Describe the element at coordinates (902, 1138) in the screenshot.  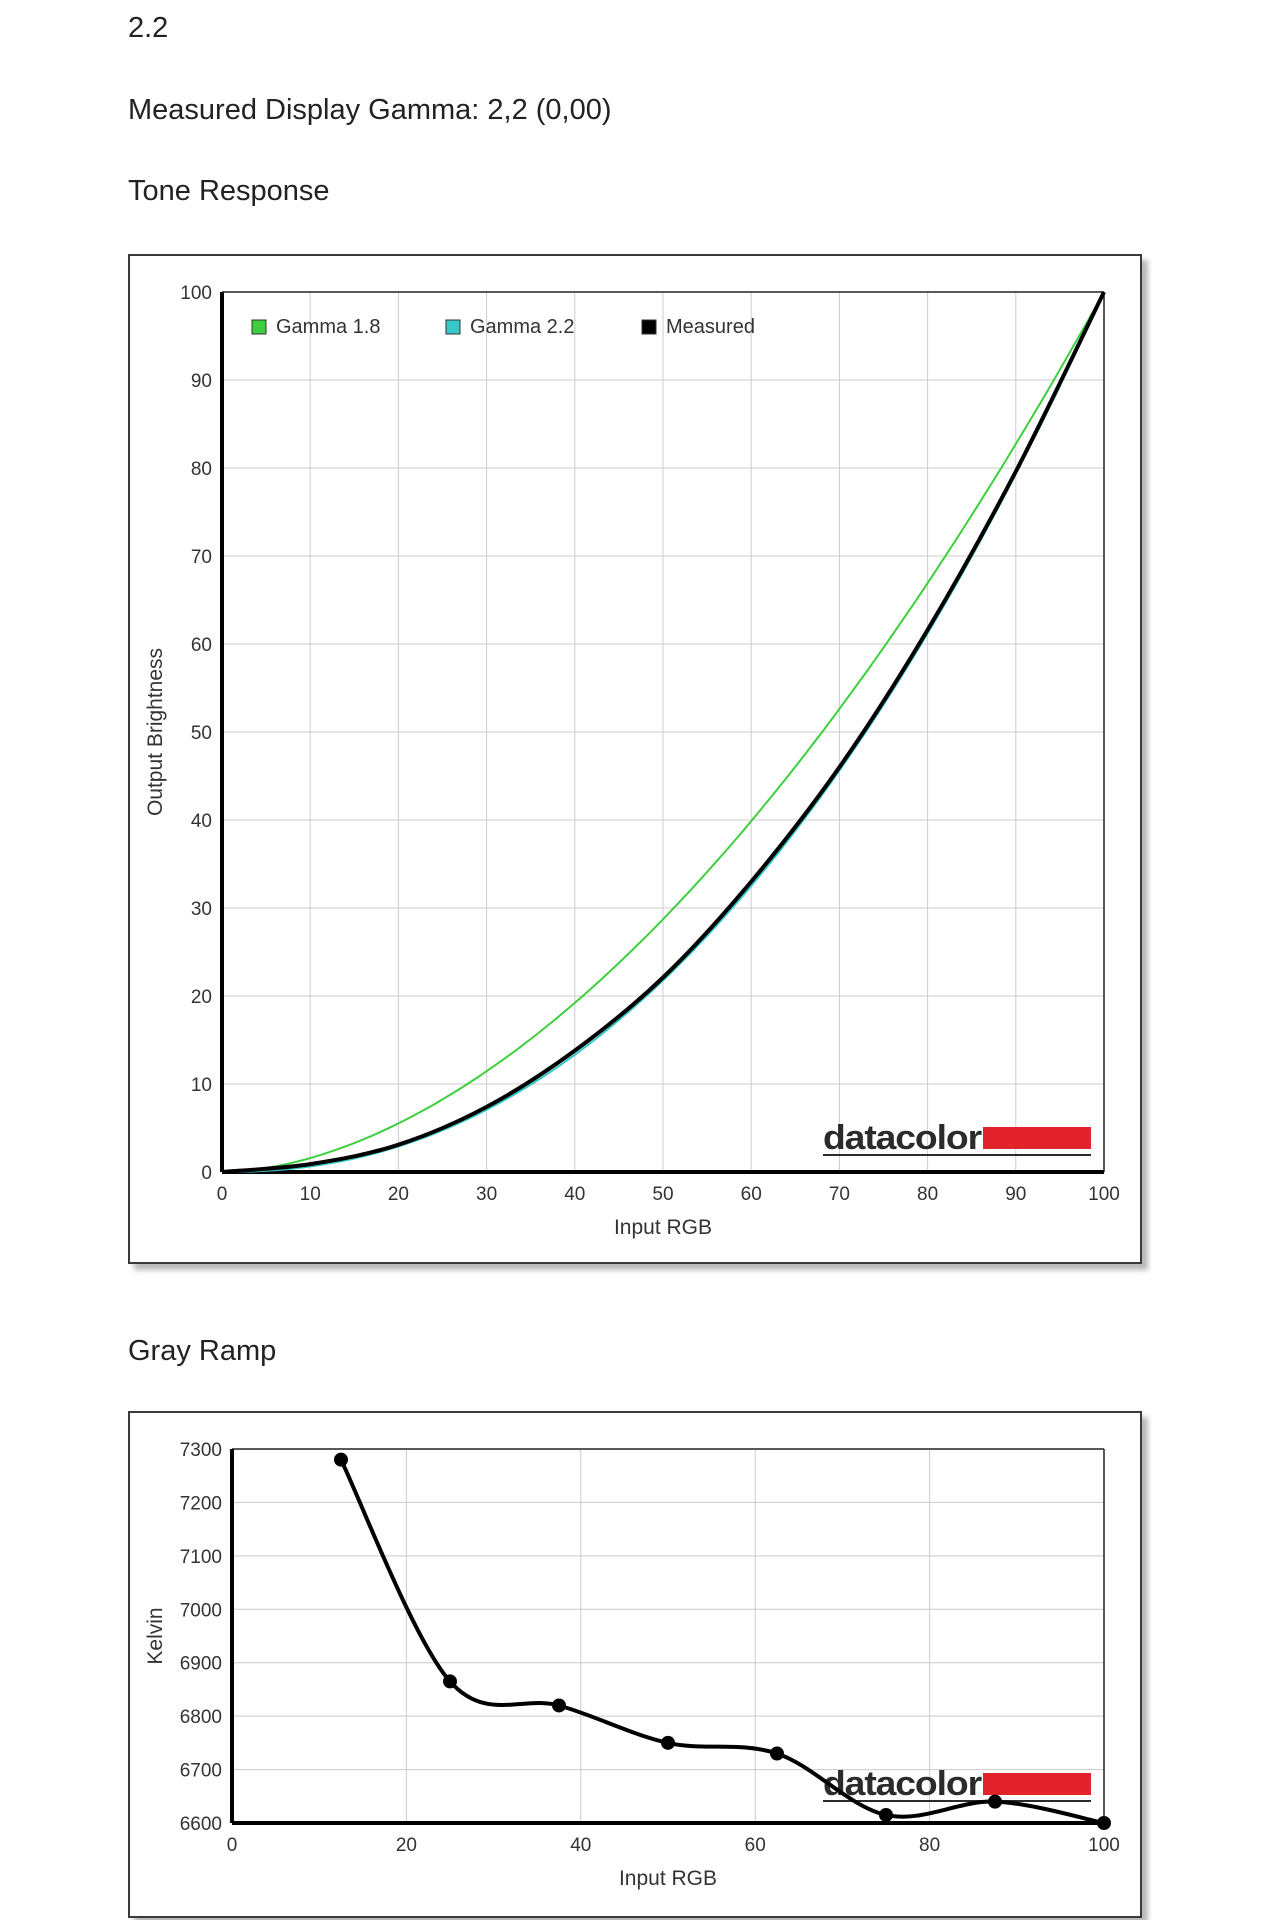
I see `datacolor-logo-text: datacolor` at that location.